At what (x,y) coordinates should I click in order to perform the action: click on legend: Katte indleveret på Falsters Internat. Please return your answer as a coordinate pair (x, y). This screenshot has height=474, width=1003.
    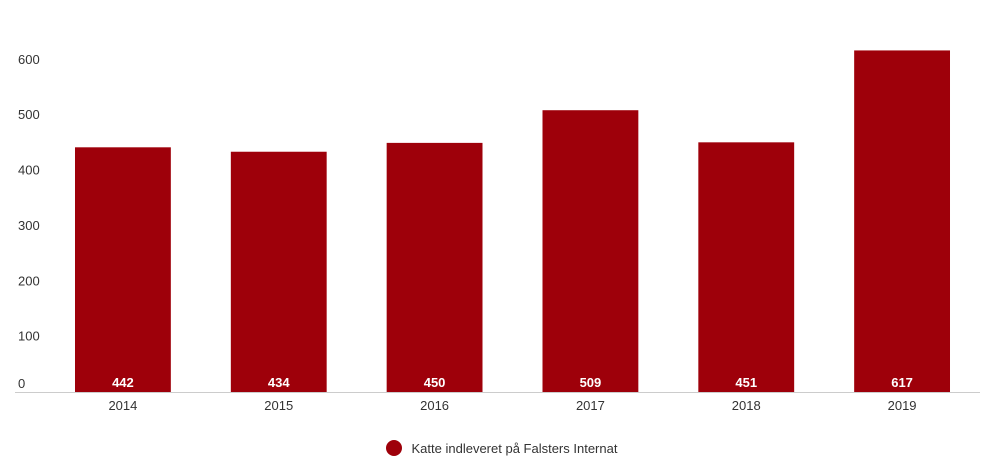
    Looking at the image, I should click on (501, 448).